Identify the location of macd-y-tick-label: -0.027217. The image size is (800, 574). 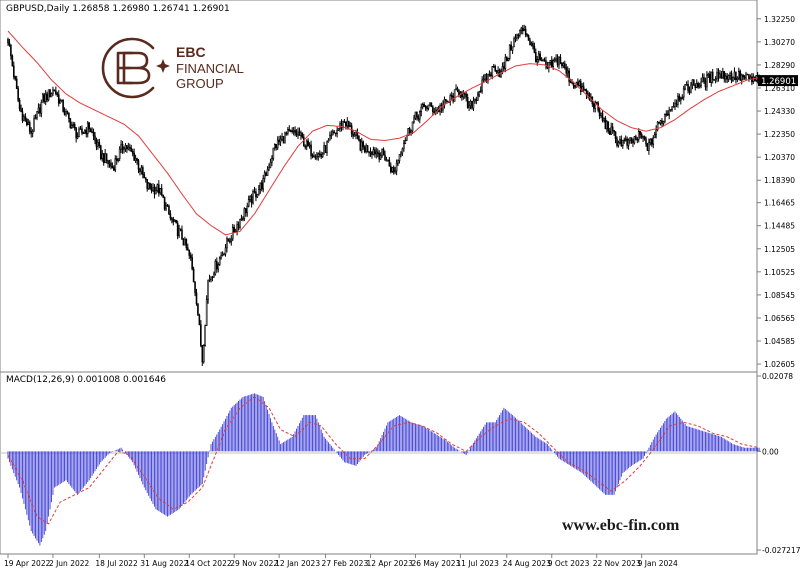
(781, 550).